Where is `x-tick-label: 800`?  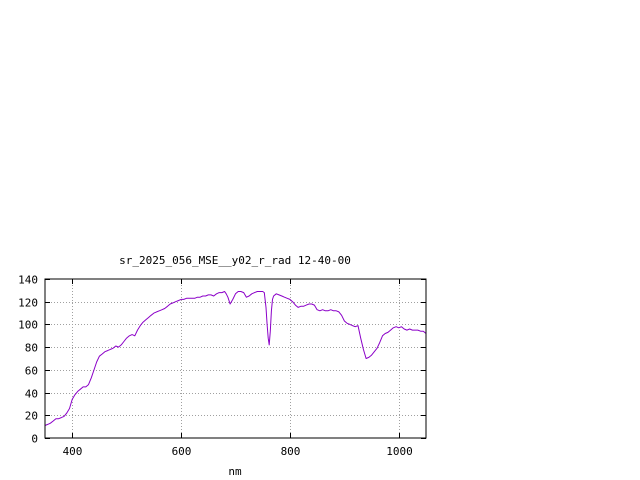 x-tick-label: 800 is located at coordinates (291, 451).